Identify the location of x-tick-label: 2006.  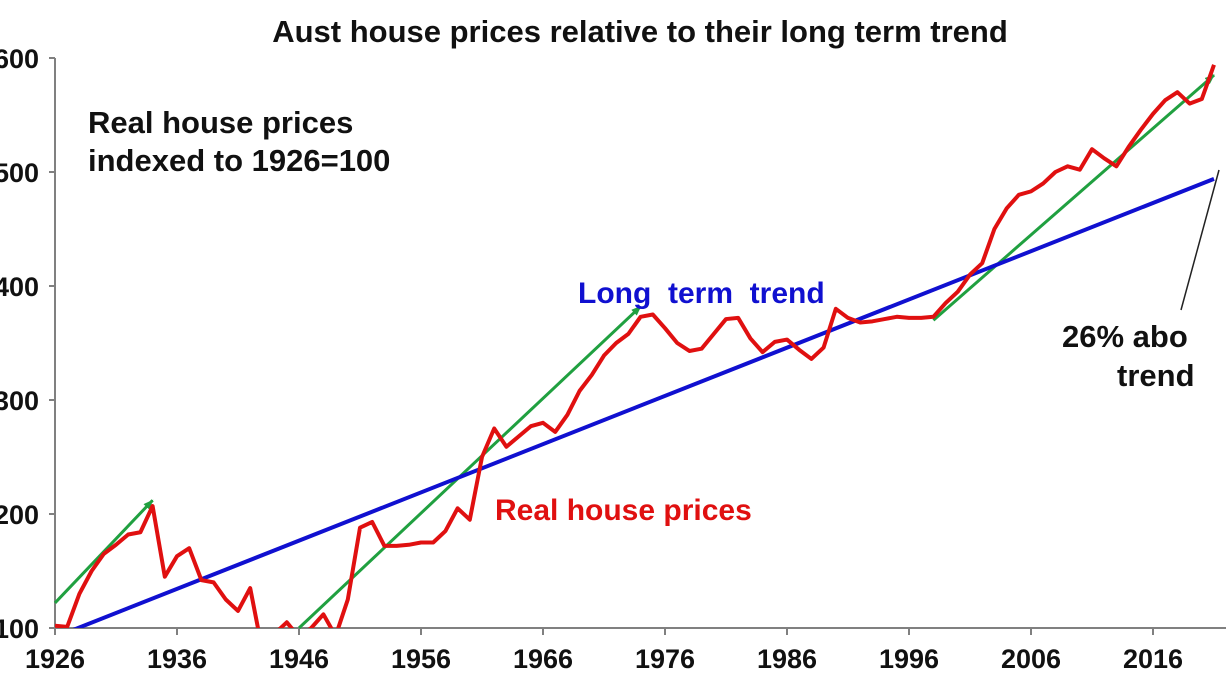
(1031, 659).